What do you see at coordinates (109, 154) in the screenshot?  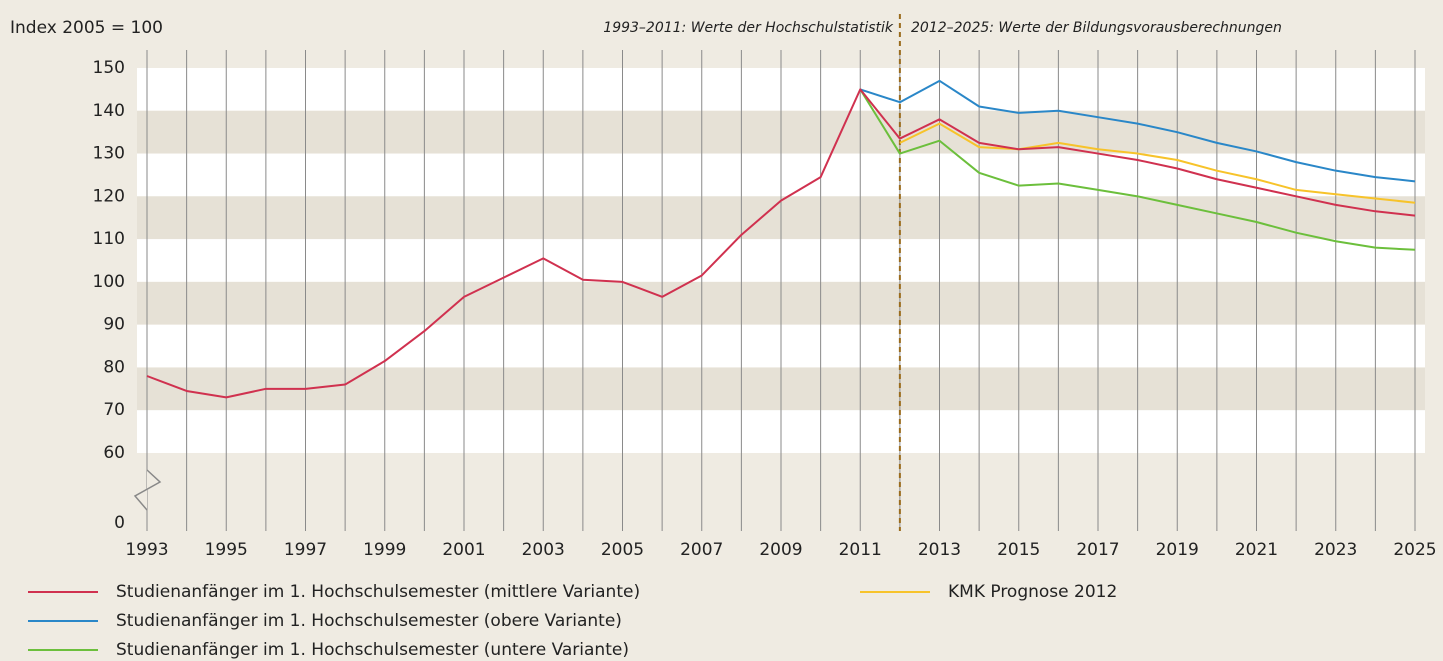 I see `y-tick-label: 130` at bounding box center [109, 154].